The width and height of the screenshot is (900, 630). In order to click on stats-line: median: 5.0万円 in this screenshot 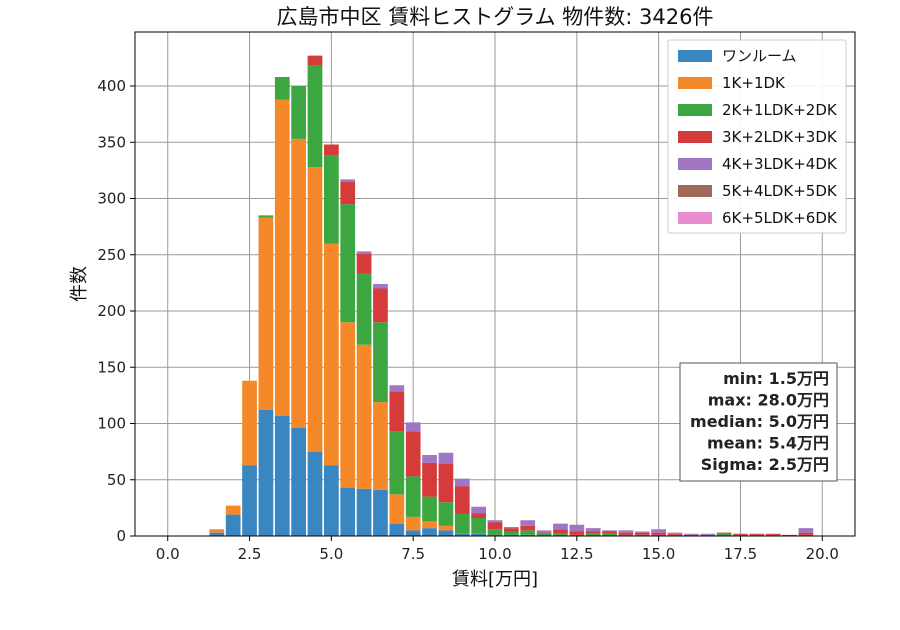, I will do `click(759, 421)`.